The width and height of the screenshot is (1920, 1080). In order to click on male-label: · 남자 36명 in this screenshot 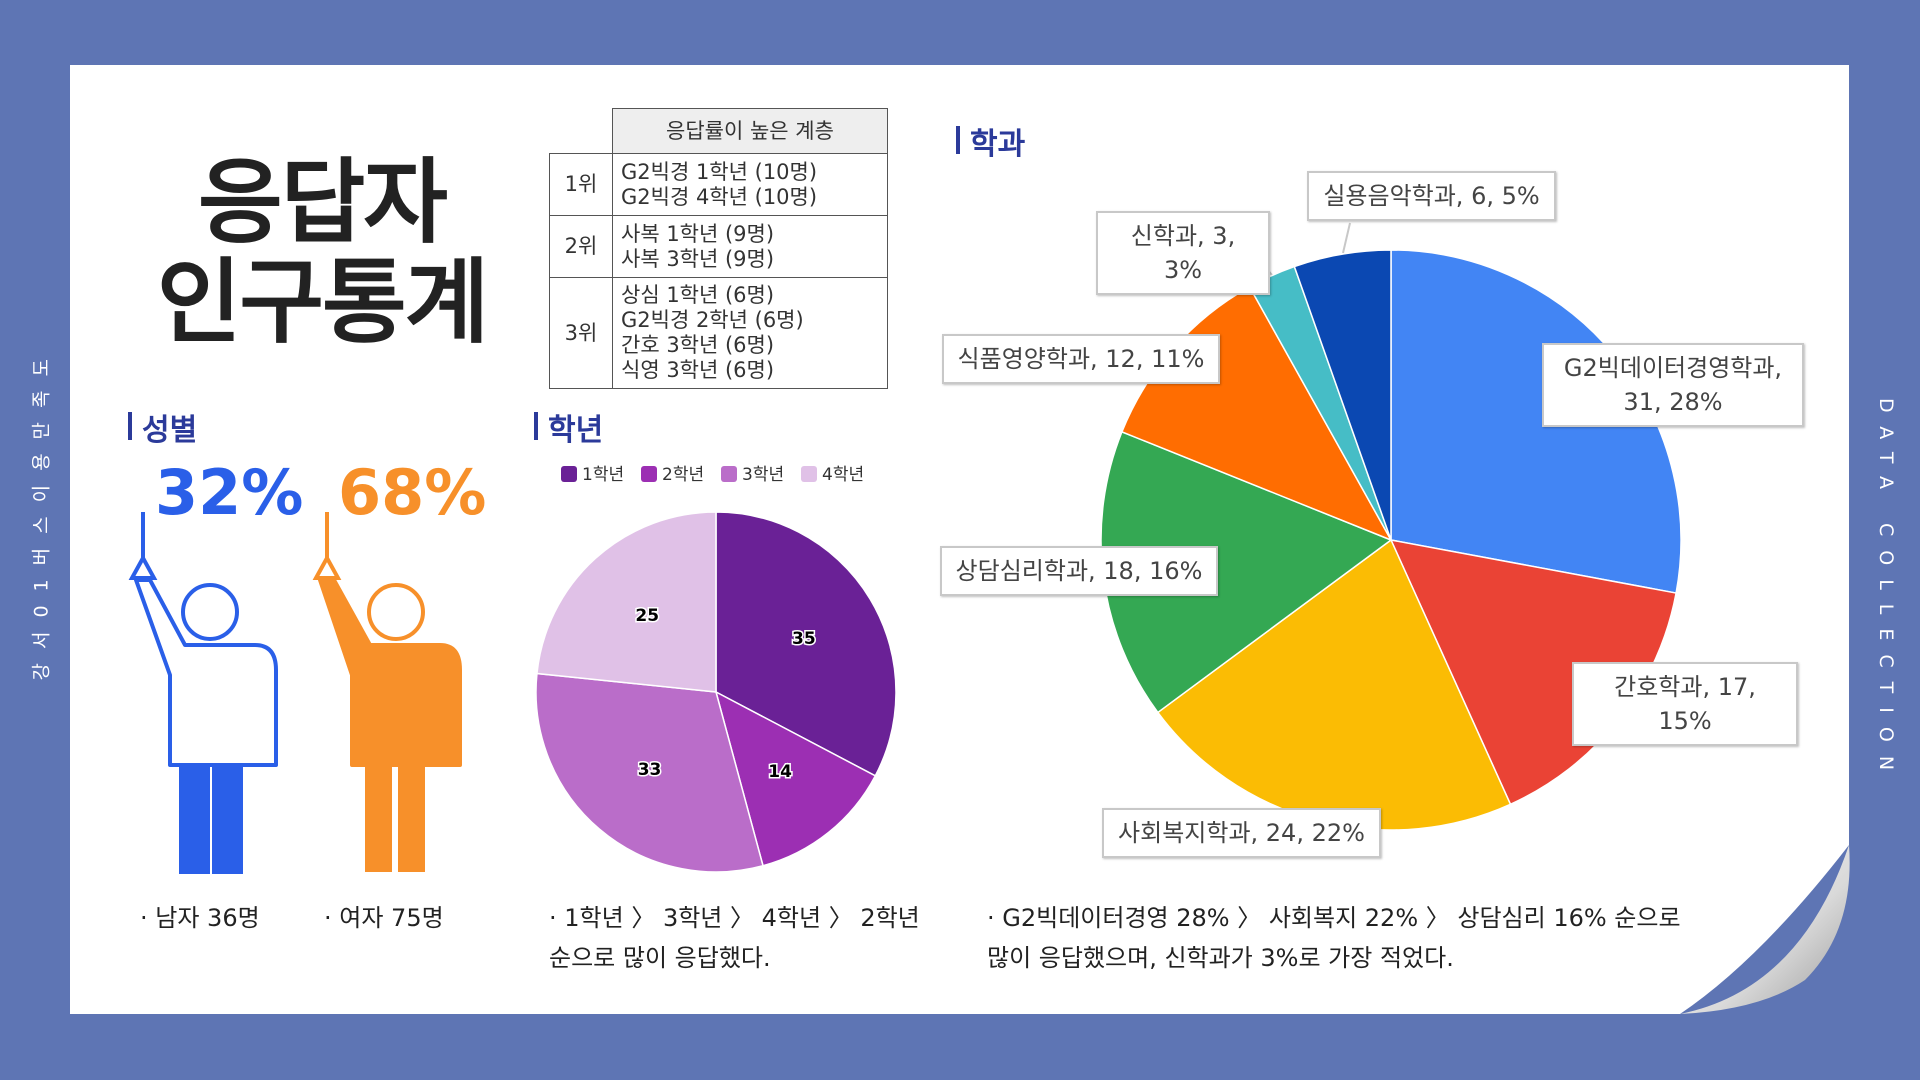, I will do `click(200, 918)`.